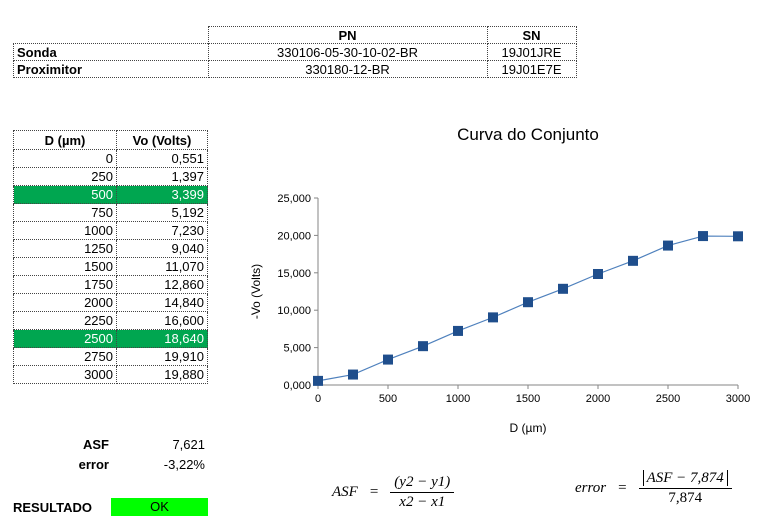 The width and height of the screenshot is (777, 528). What do you see at coordinates (685, 478) in the screenshot?
I see `error-numerator: ASF − 7,874` at bounding box center [685, 478].